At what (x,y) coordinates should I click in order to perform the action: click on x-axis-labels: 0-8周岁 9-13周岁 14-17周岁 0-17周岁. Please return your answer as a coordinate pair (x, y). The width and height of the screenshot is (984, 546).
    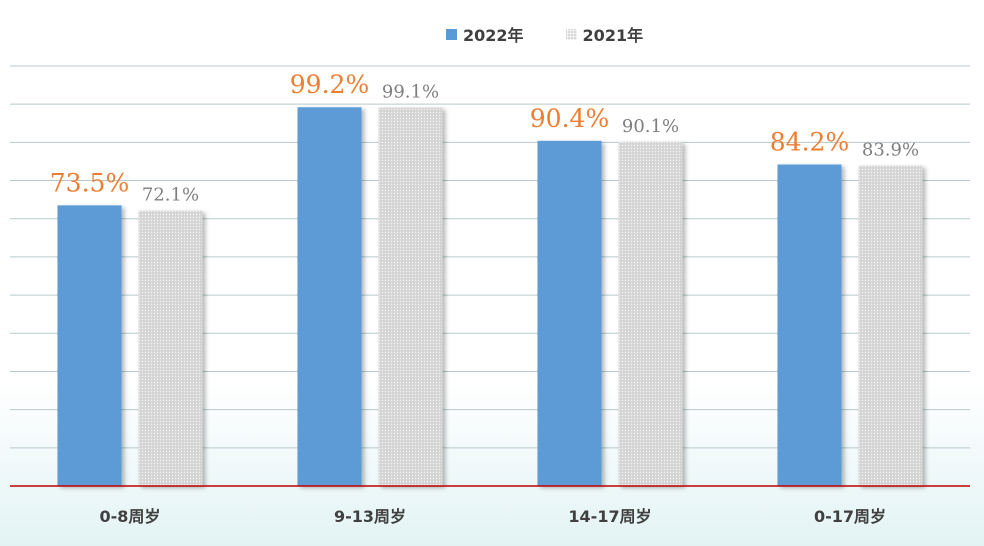
    Looking at the image, I should click on (493, 516).